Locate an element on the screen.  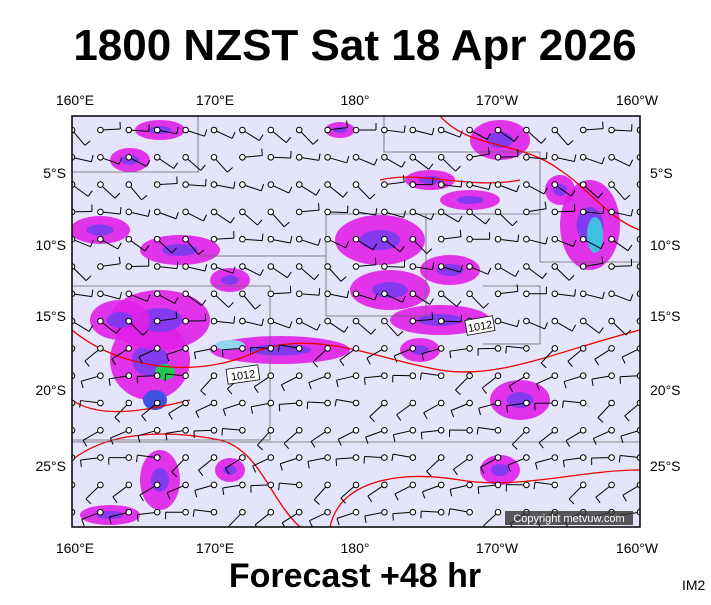
top-lon-label: 170°E is located at coordinates (215, 100).